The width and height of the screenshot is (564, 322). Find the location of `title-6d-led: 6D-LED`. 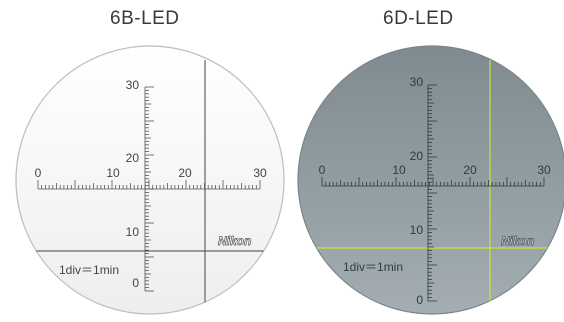

title-6d-led: 6D-LED is located at coordinates (418, 18).